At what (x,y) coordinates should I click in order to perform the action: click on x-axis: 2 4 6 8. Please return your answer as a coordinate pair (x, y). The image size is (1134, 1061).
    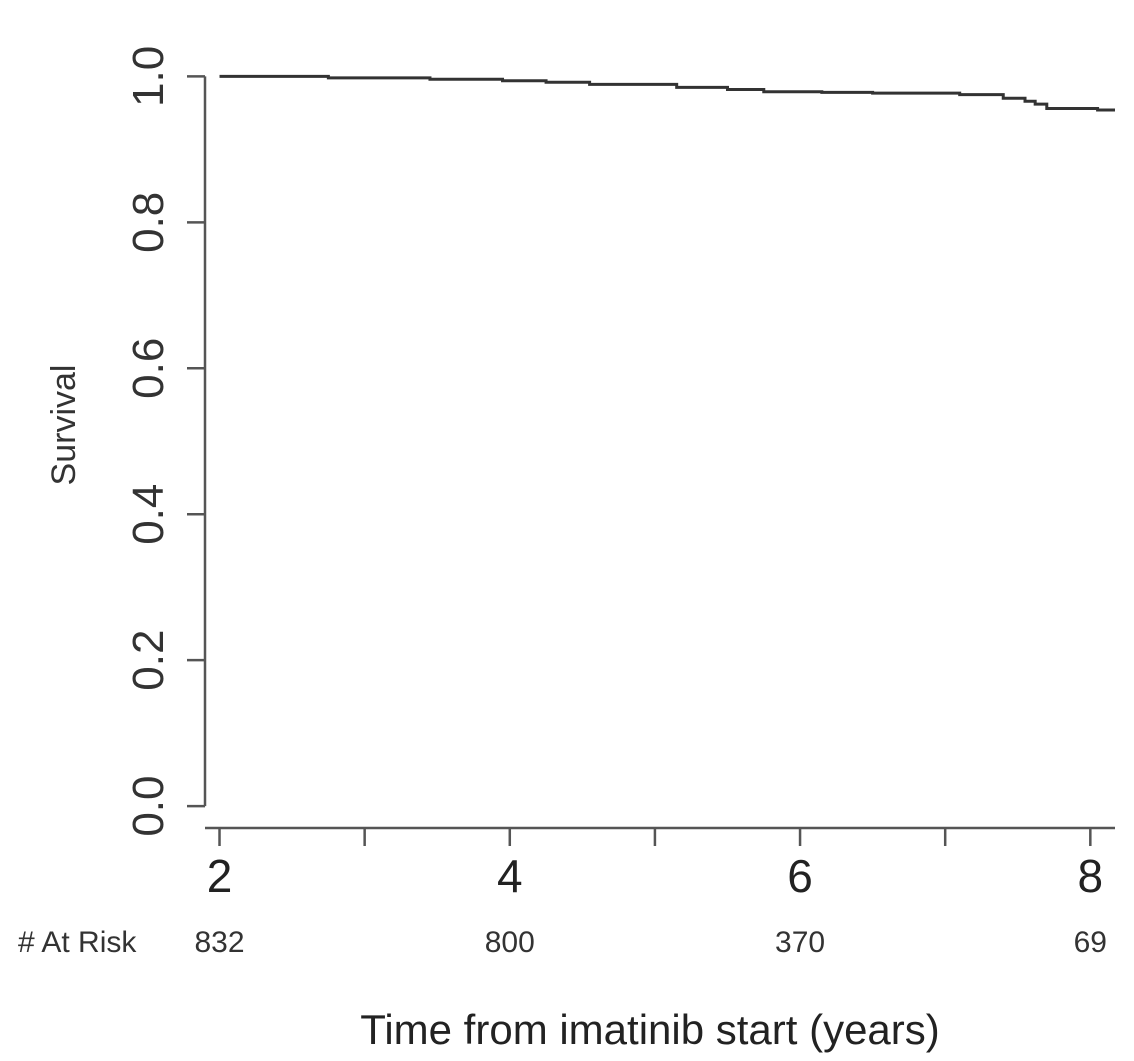
    Looking at the image, I should click on (660, 864).